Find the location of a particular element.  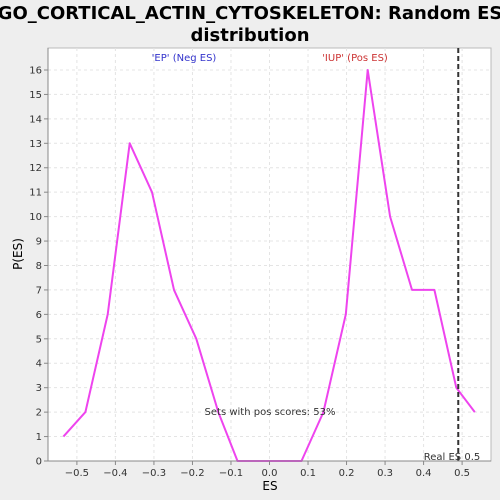

y-tick-label: 7 is located at coordinates (39, 290).